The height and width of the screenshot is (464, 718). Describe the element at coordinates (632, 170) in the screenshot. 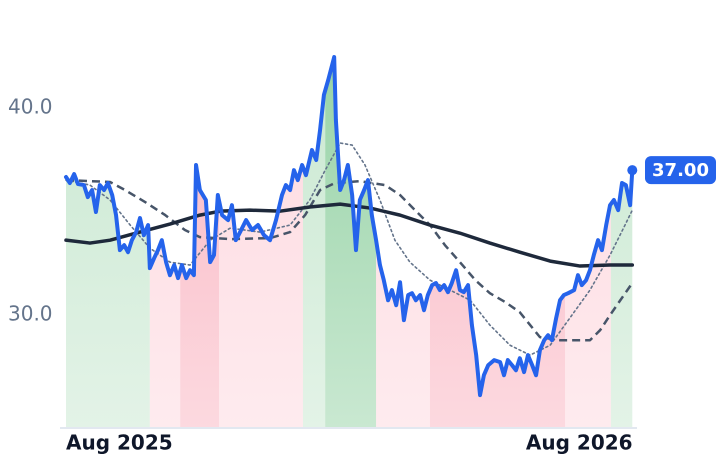

I see `last-point` at that location.